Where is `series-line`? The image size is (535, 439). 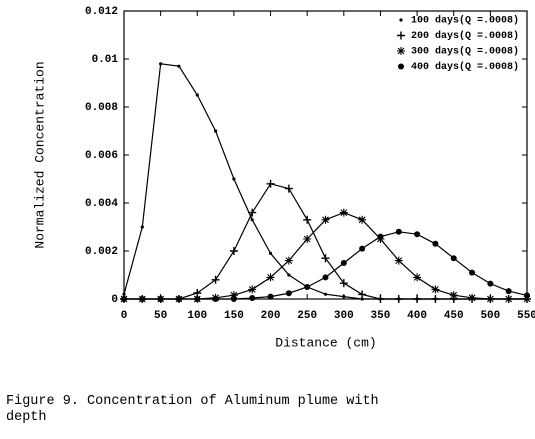 series-line is located at coordinates (326, 265).